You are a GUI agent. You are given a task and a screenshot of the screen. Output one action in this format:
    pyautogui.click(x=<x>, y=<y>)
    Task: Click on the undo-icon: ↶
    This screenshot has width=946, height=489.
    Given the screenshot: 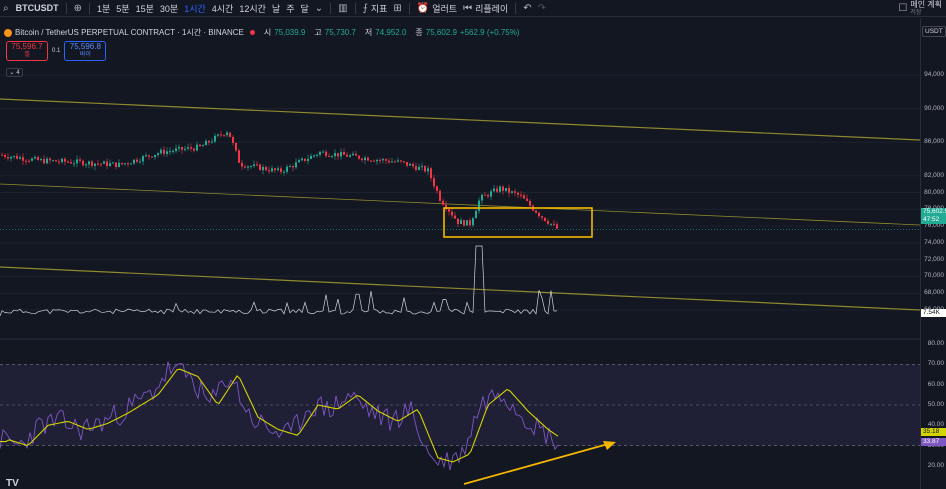 What is the action you would take?
    pyautogui.click(x=527, y=8)
    